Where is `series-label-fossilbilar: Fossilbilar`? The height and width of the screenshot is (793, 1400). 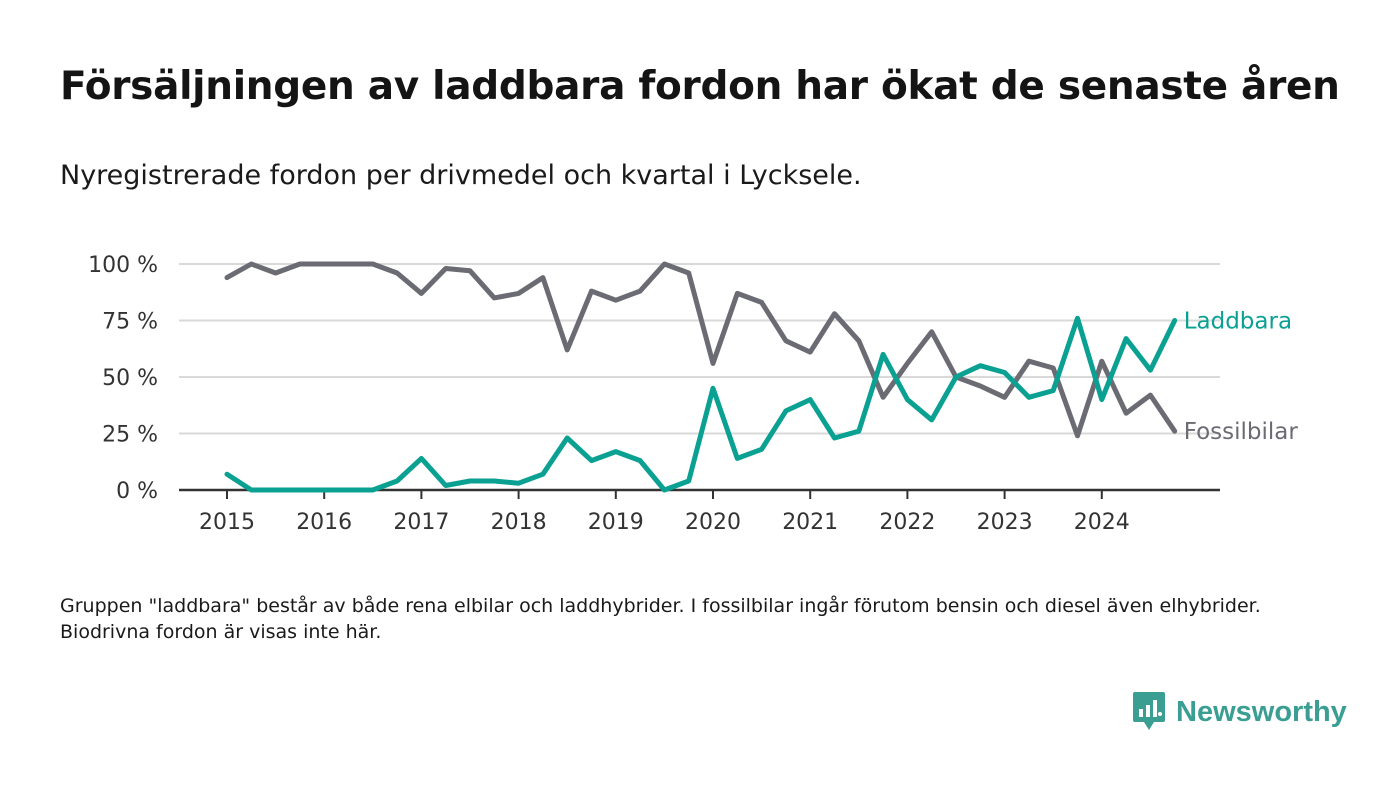
series-label-fossilbilar: Fossilbilar is located at coordinates (1241, 432).